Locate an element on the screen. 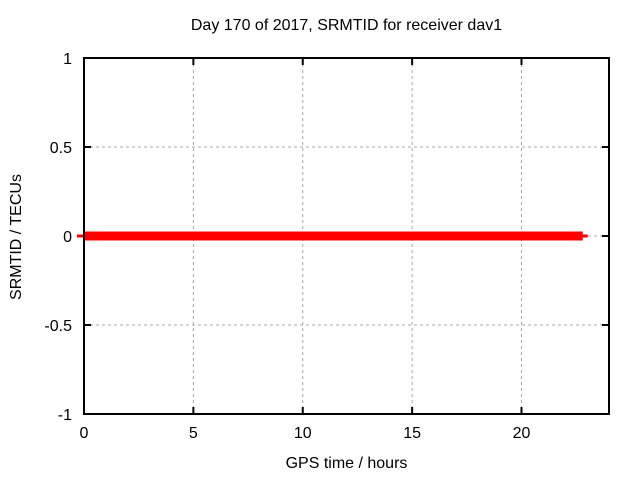 The width and height of the screenshot is (640, 480). y-tick-label: -1 is located at coordinates (65, 415).